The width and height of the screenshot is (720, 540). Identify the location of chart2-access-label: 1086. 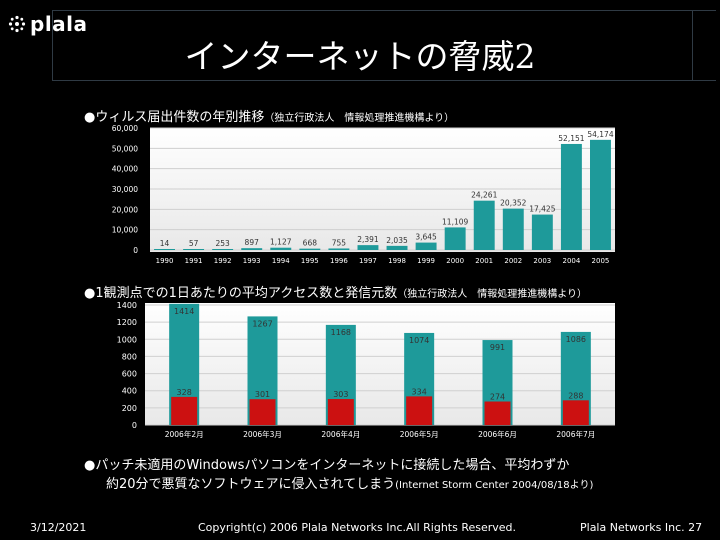
(576, 339).